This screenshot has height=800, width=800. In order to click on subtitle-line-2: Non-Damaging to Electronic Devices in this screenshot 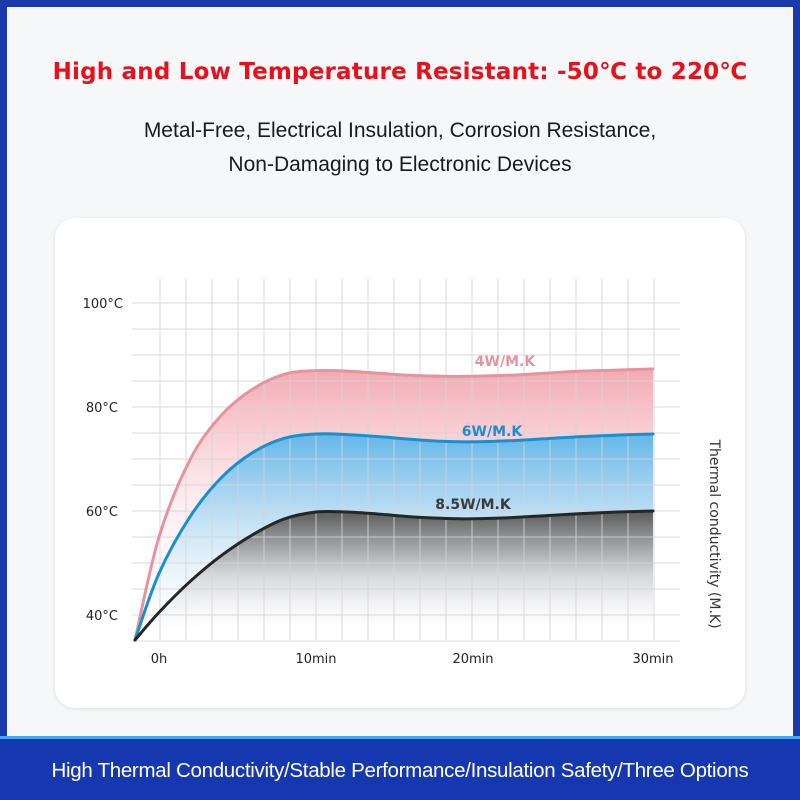, I will do `click(400, 164)`.